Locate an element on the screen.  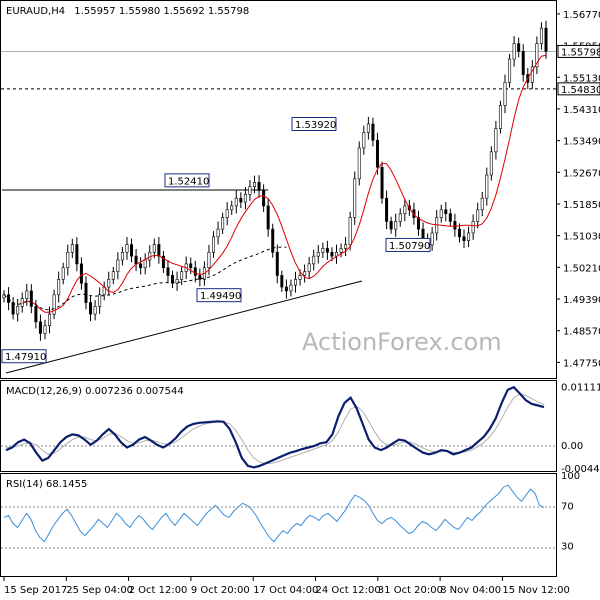
symbol-label: EURAUD,H4 is located at coordinates (35, 11).